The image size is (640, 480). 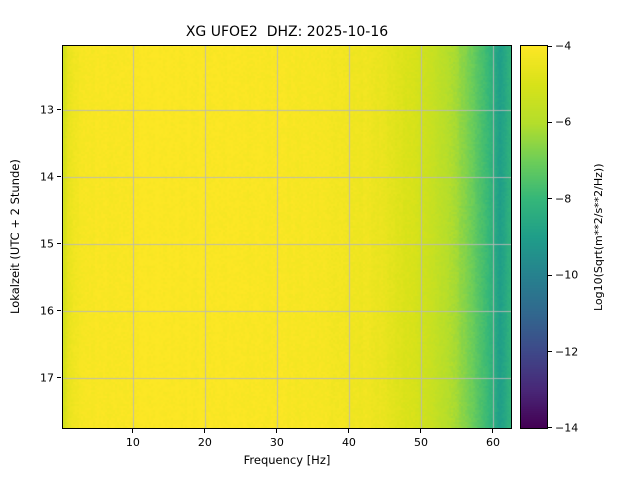 I want to click on x-tick-label: 30, so click(x=276, y=442).